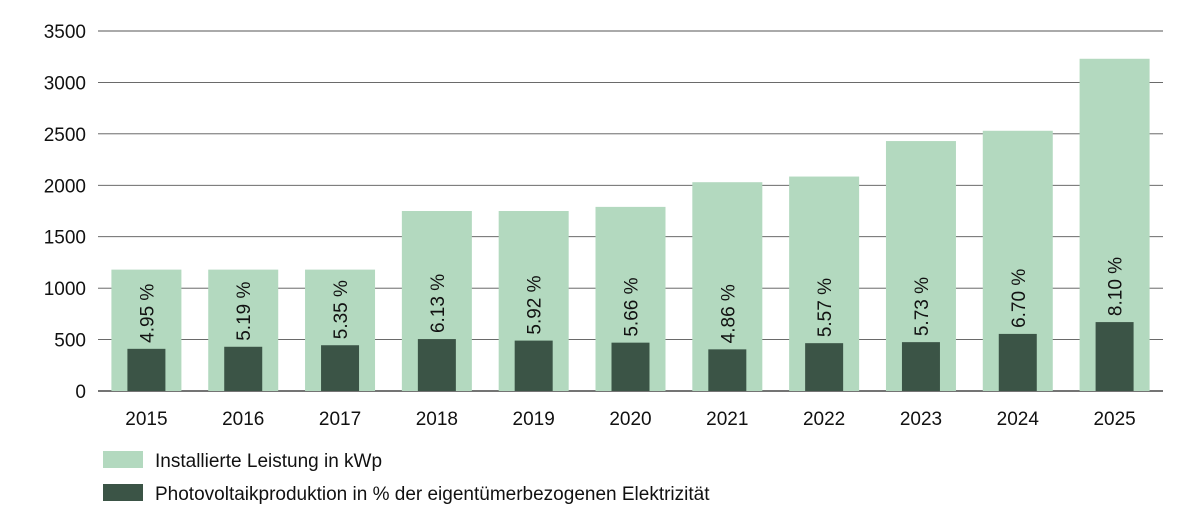  I want to click on data-label-pv-production-2020: 5.66 %, so click(632, 306).